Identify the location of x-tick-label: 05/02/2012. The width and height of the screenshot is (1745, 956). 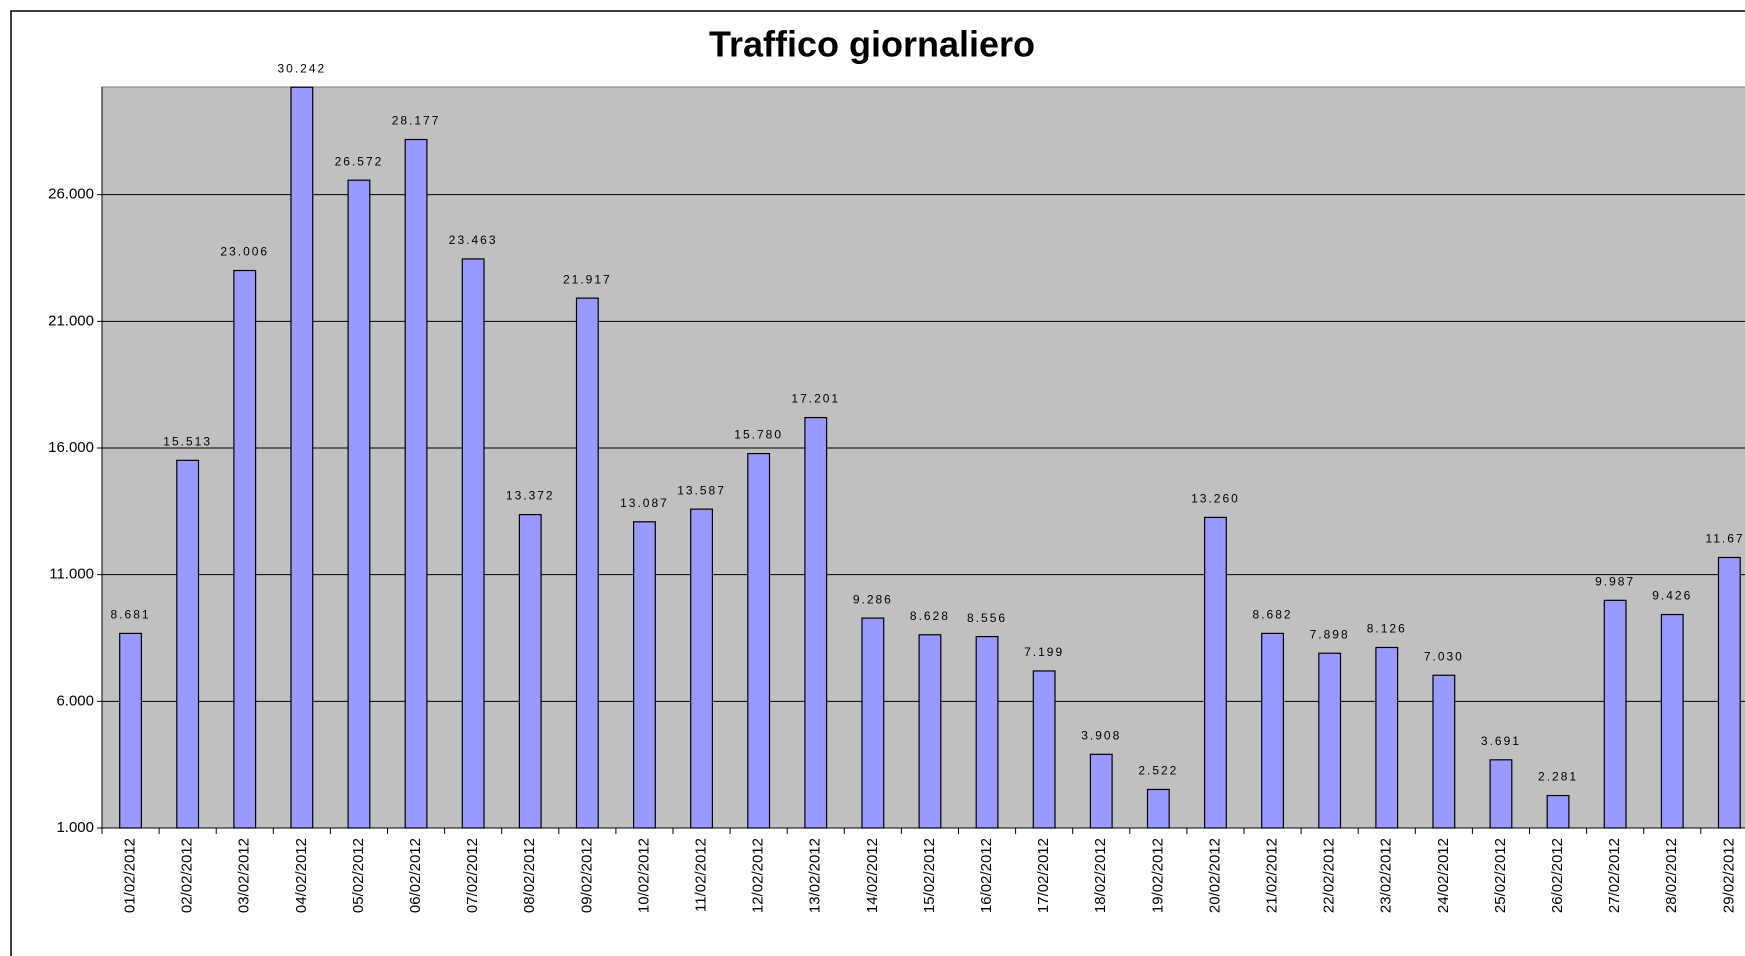
(358, 875).